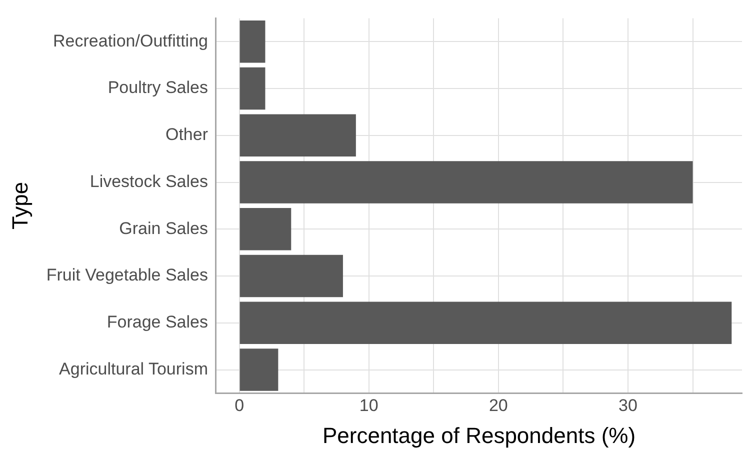 The width and height of the screenshot is (744, 456). Describe the element at coordinates (19, 206) in the screenshot. I see `y-axis-title: Type` at that location.